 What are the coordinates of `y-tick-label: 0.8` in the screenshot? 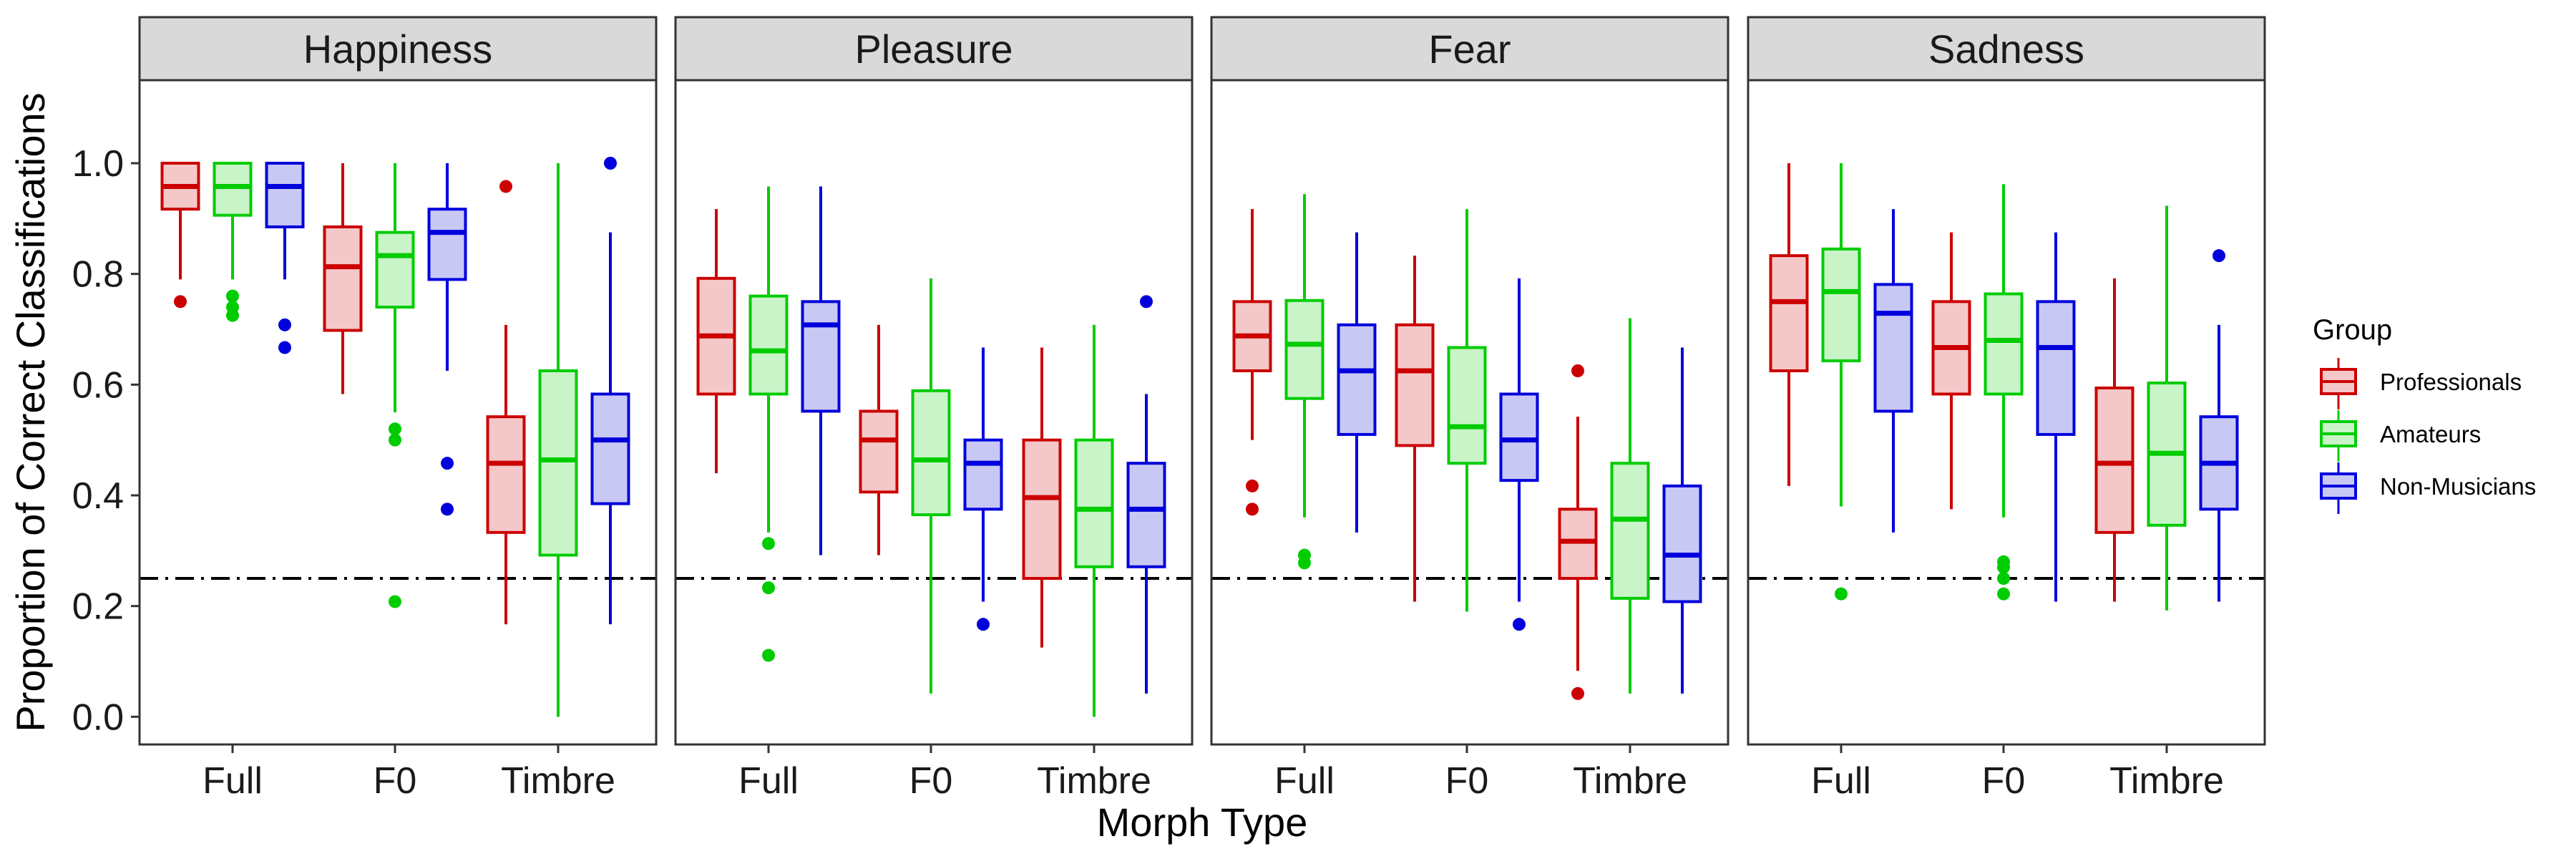 It's located at (98, 275).